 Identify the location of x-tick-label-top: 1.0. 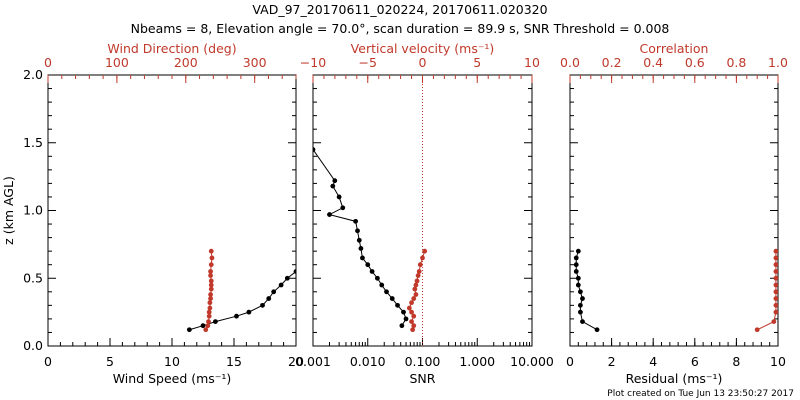
(778, 62).